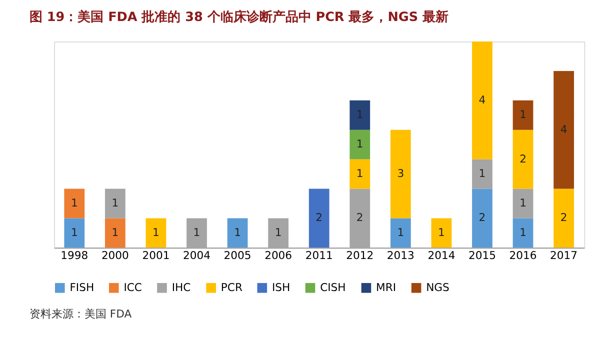 This screenshot has width=594, height=362. What do you see at coordinates (523, 255) in the screenshot?
I see `x-tick-label: 2016` at bounding box center [523, 255].